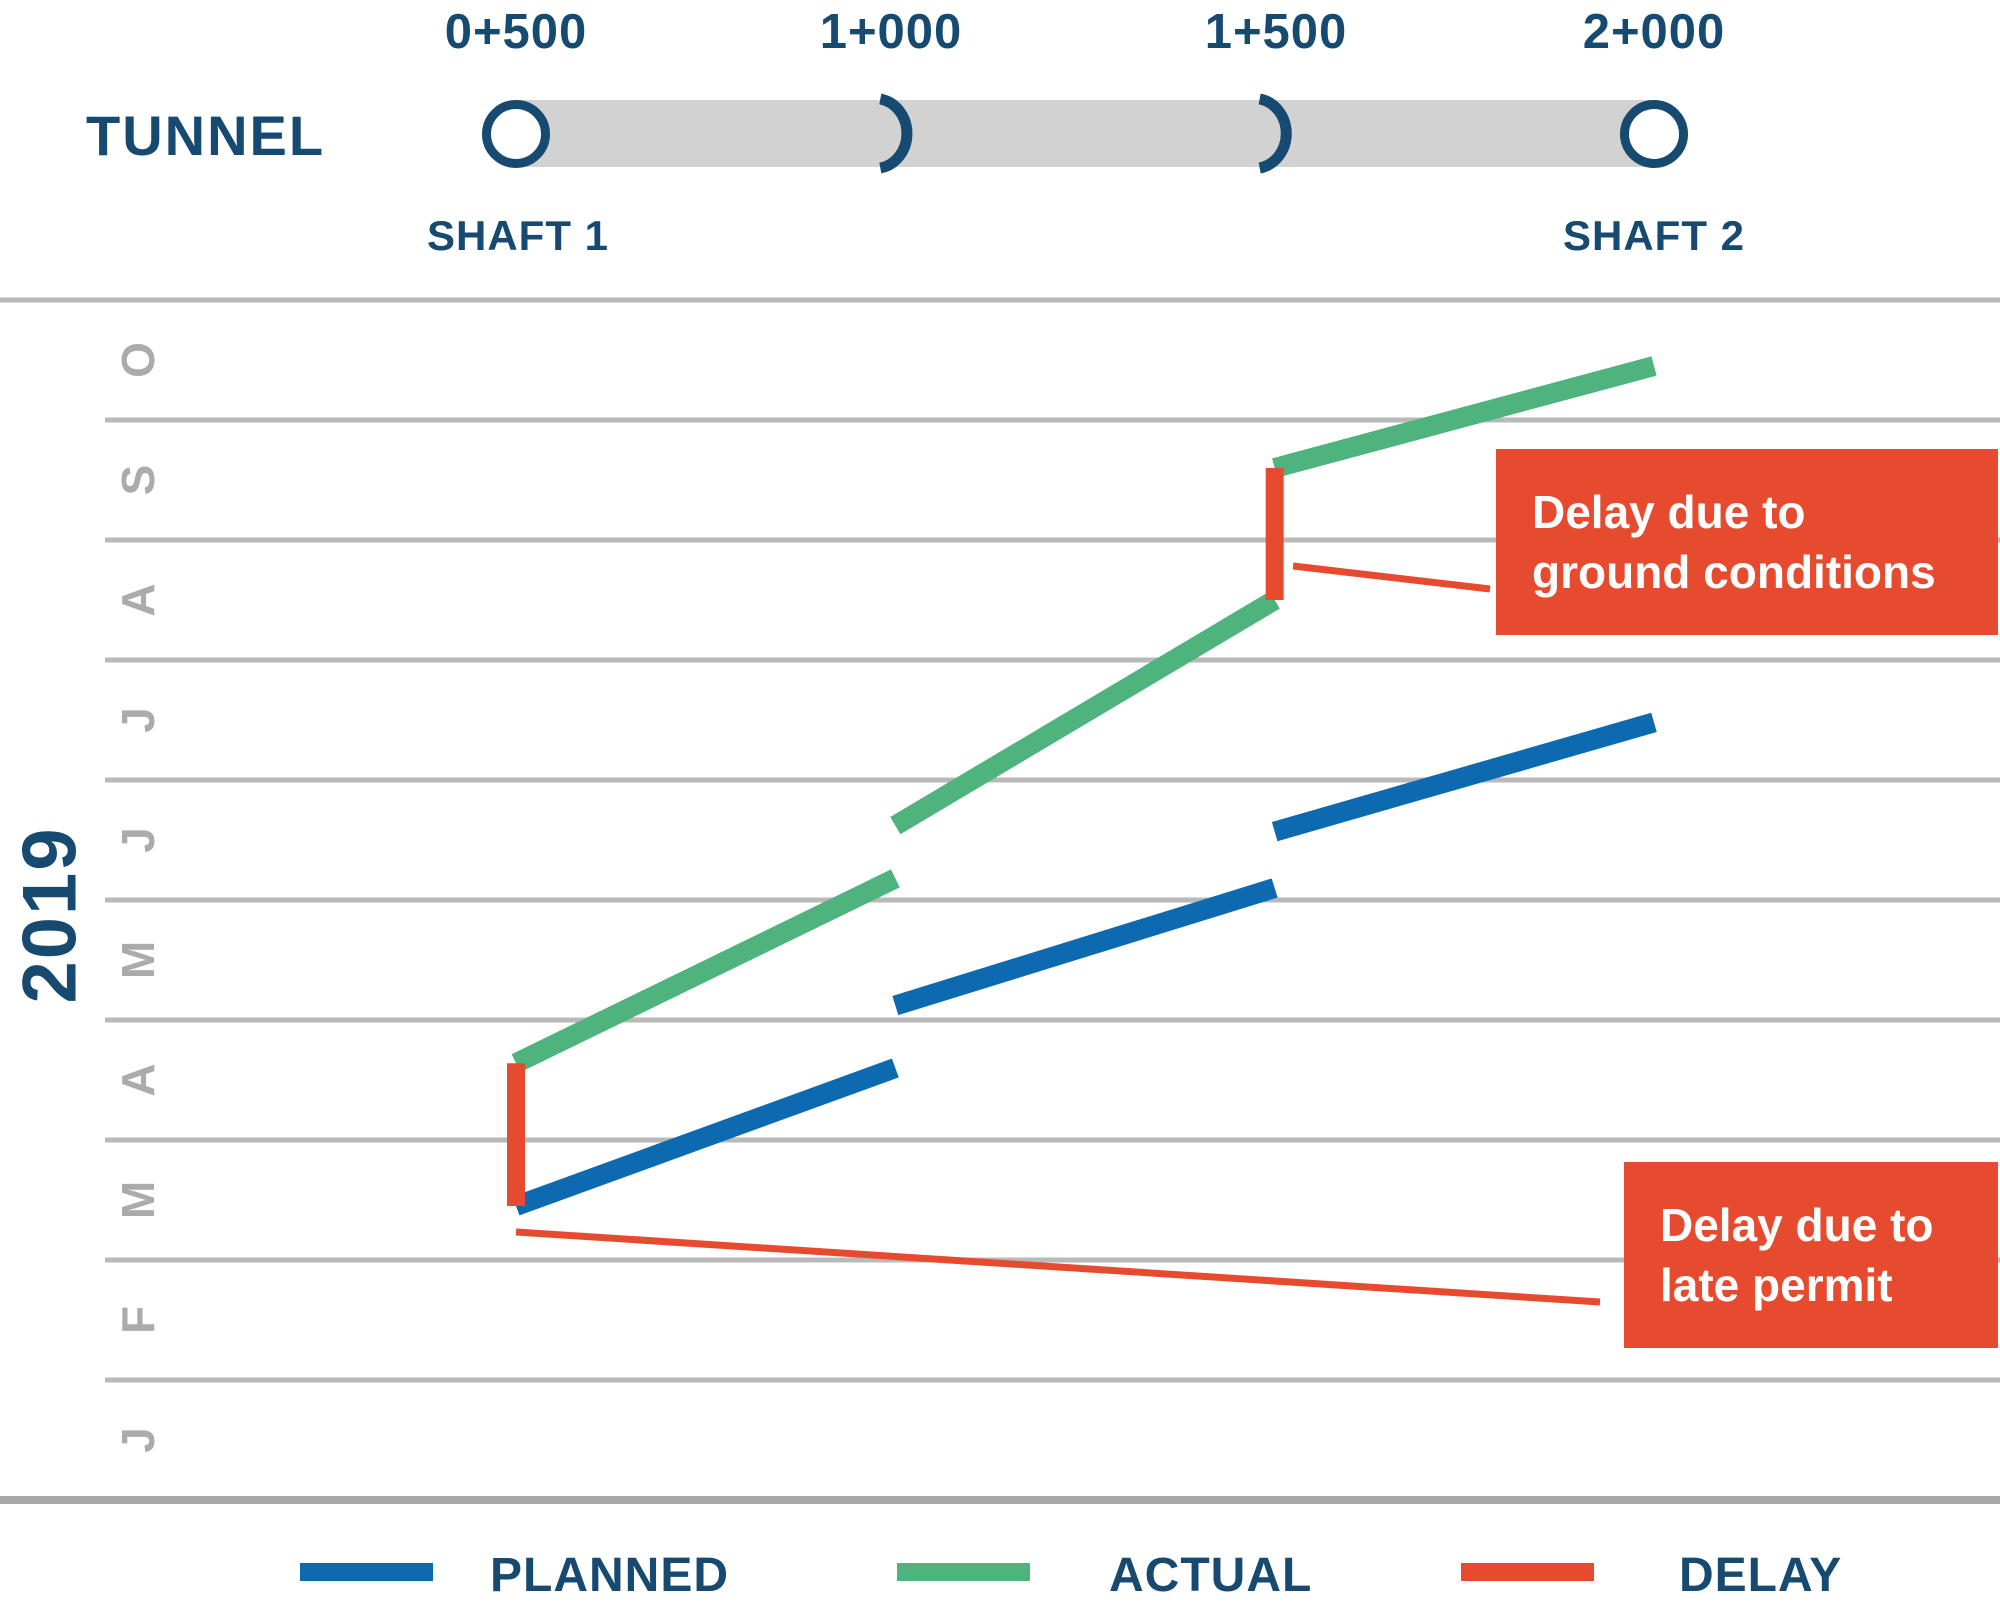 This screenshot has width=2000, height=1607. What do you see at coordinates (366, 1572) in the screenshot?
I see `legend-swatch-planned` at bounding box center [366, 1572].